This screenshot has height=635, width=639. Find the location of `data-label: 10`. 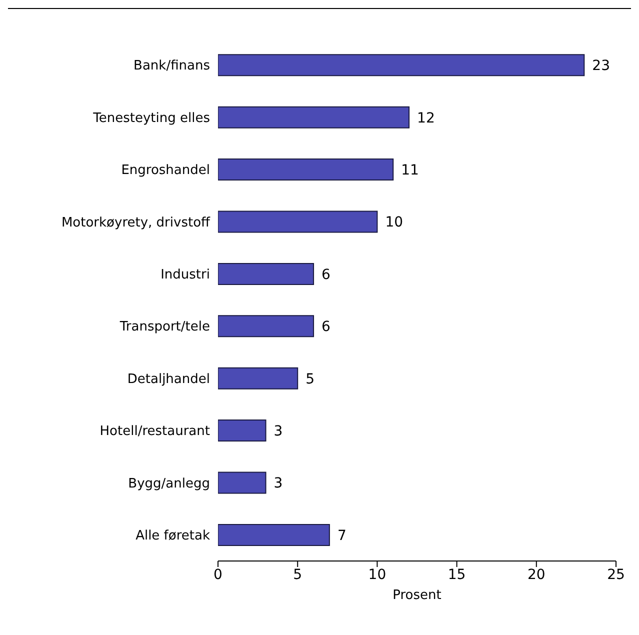

data-label: 10 is located at coordinates (394, 222).